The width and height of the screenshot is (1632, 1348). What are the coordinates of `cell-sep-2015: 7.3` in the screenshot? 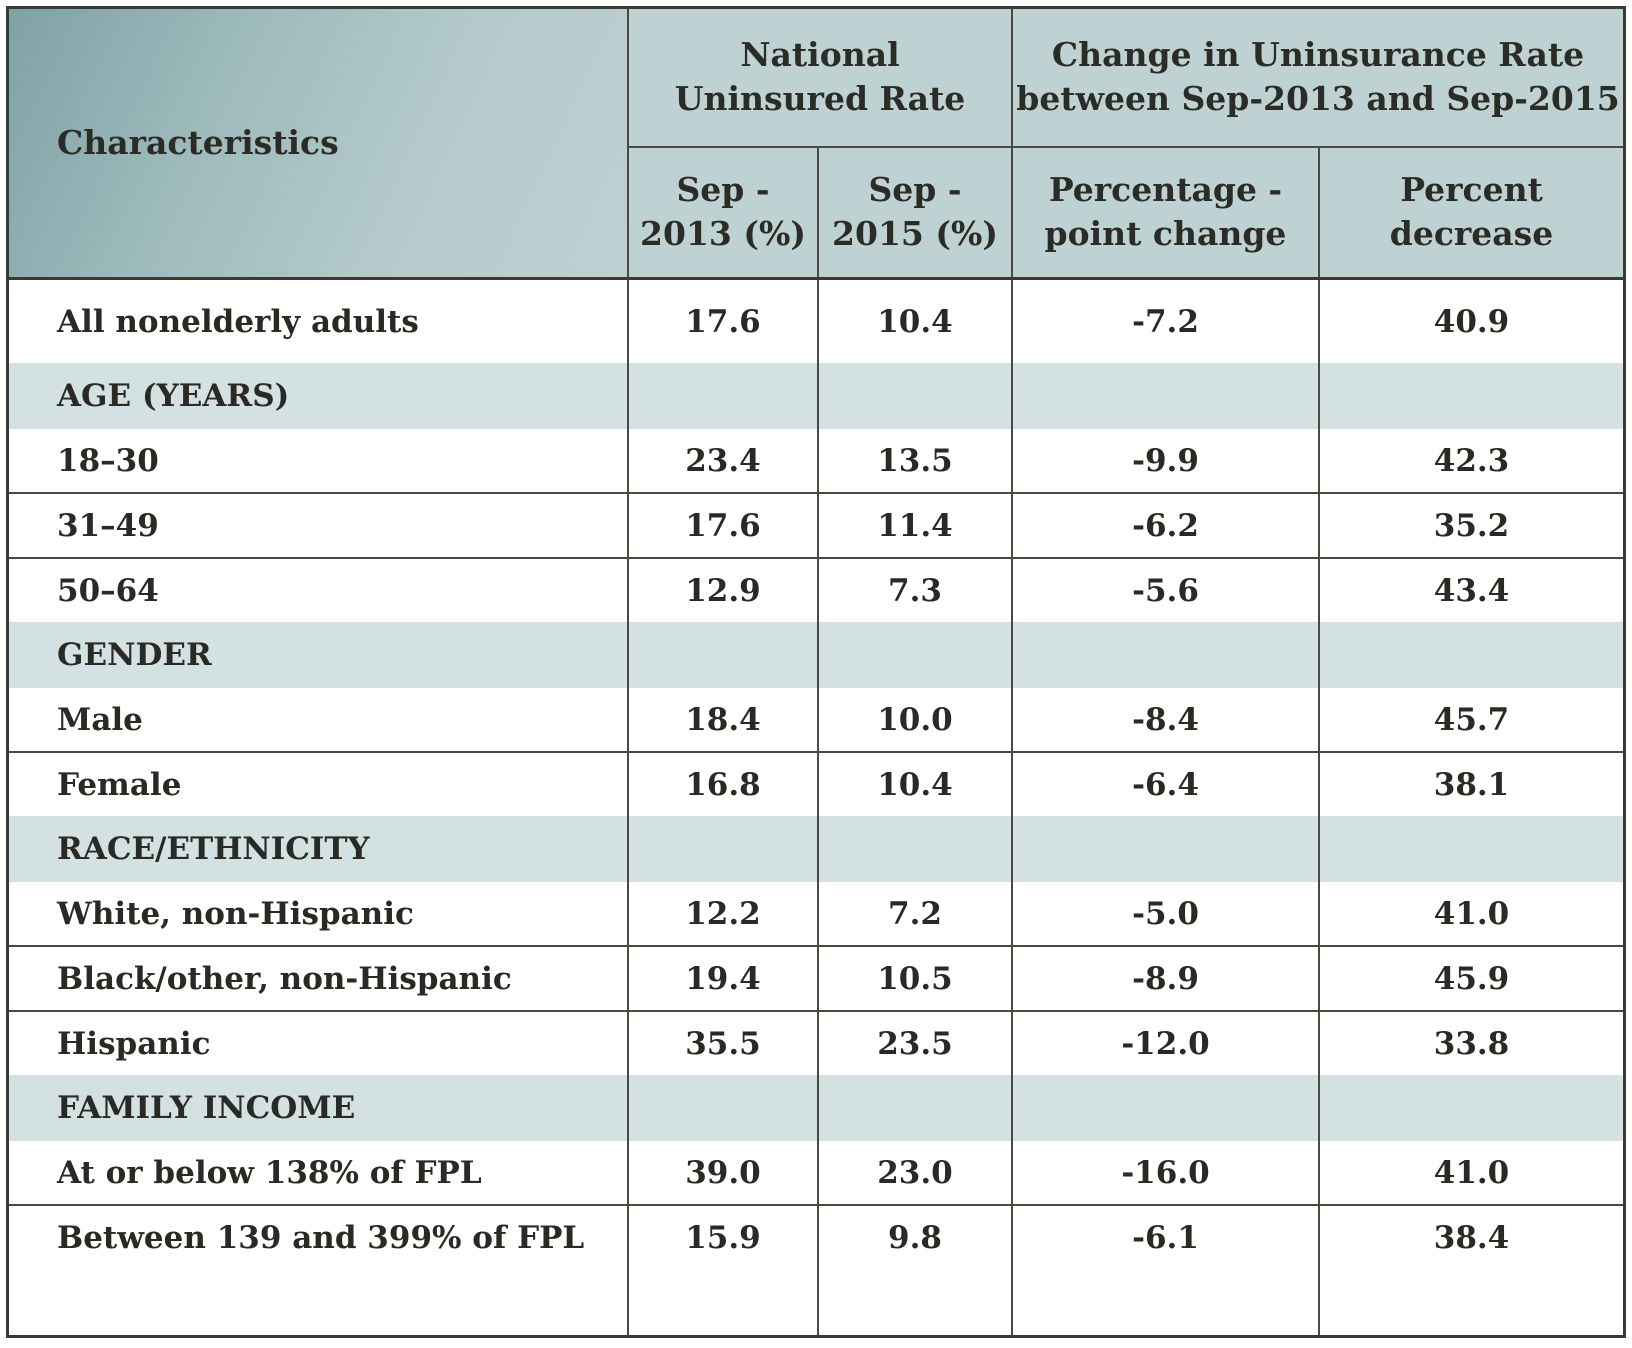 It's located at (915, 590).